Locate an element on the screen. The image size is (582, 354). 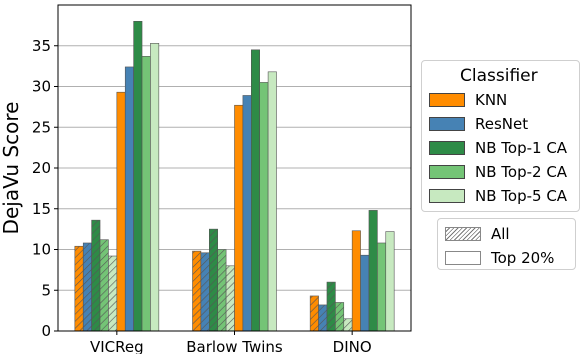
y-tick-label: 10 is located at coordinates (41, 250).